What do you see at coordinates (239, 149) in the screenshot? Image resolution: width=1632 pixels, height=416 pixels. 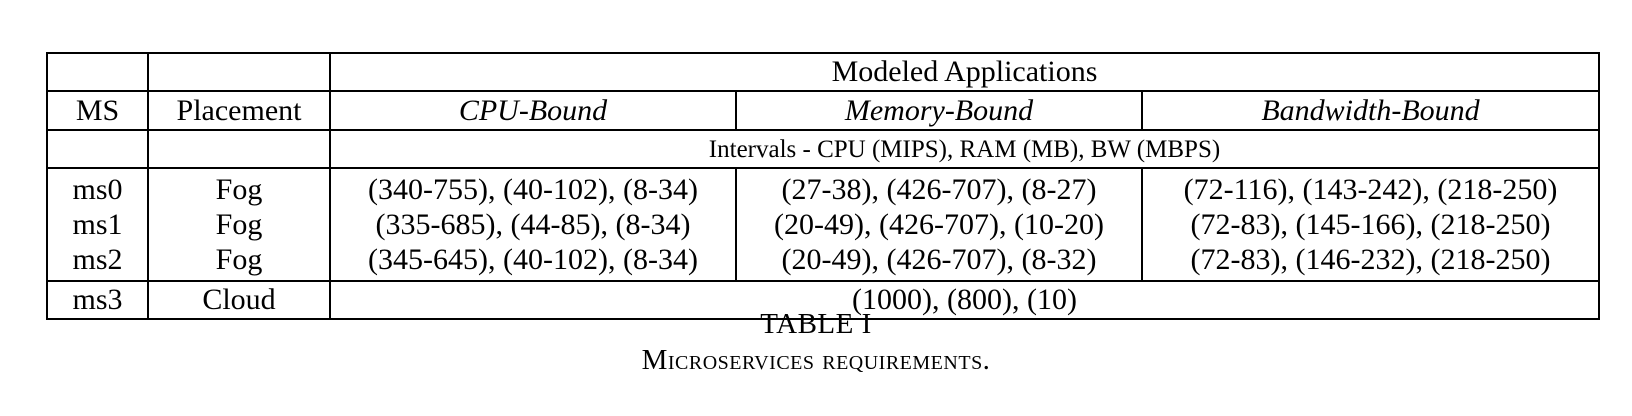 I see `units-placement-cell` at bounding box center [239, 149].